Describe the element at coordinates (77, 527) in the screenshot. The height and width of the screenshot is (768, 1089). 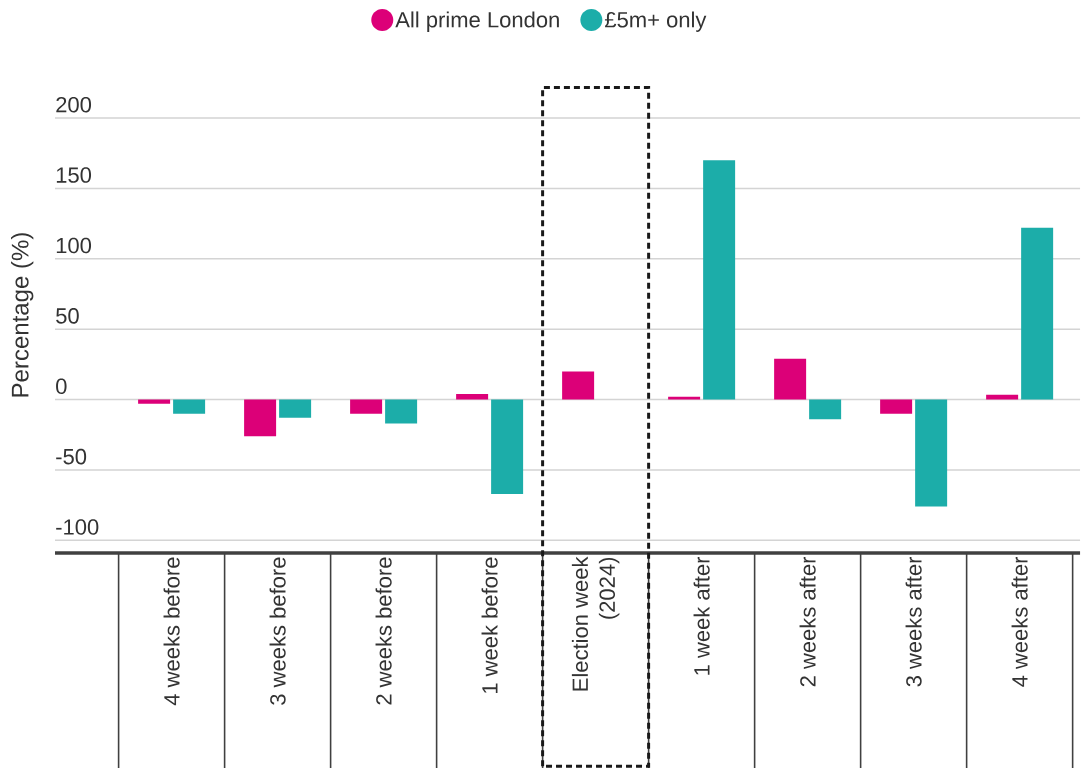
I see `y-tick-label: -100` at that location.